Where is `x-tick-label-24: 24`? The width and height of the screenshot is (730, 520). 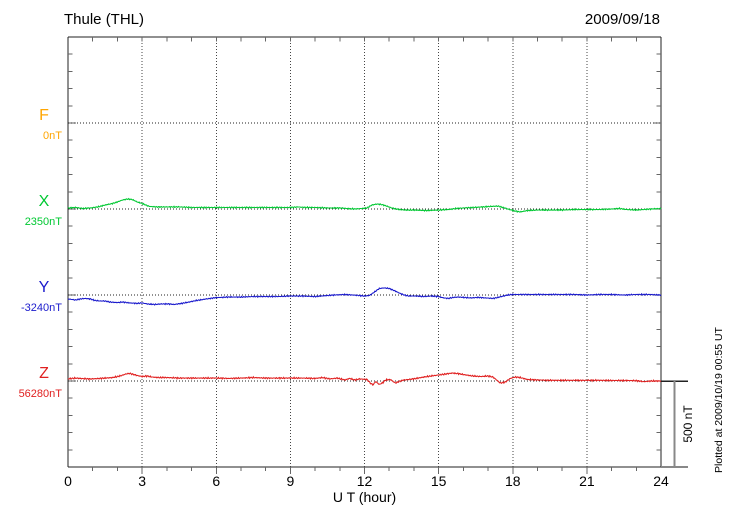 x-tick-label-24: 24 is located at coordinates (661, 481).